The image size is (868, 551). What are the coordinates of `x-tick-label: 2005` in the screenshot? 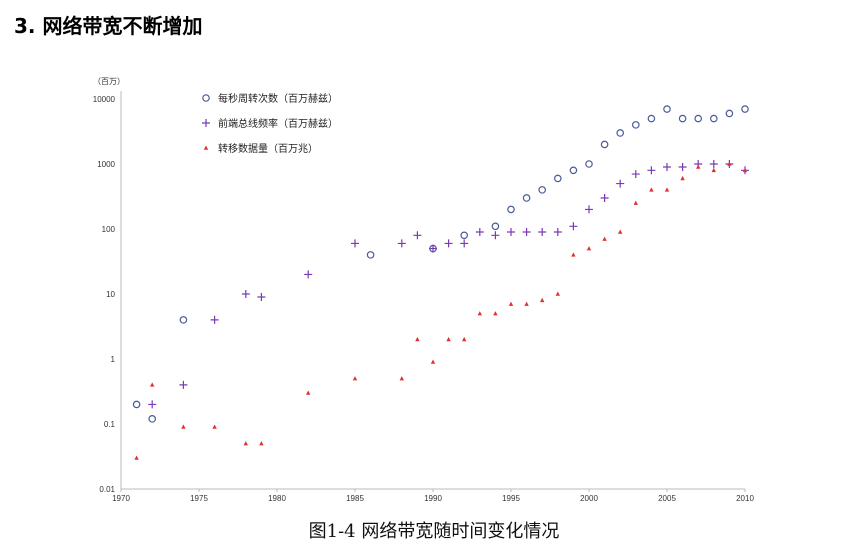 It's located at (667, 498).